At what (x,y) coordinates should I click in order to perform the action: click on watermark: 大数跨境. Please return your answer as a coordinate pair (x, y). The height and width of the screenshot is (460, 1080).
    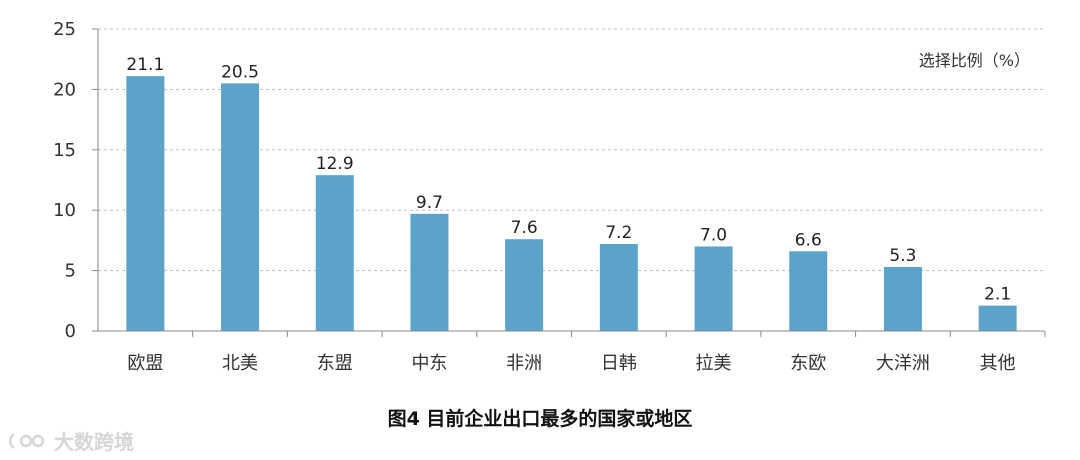
    Looking at the image, I should click on (71, 440).